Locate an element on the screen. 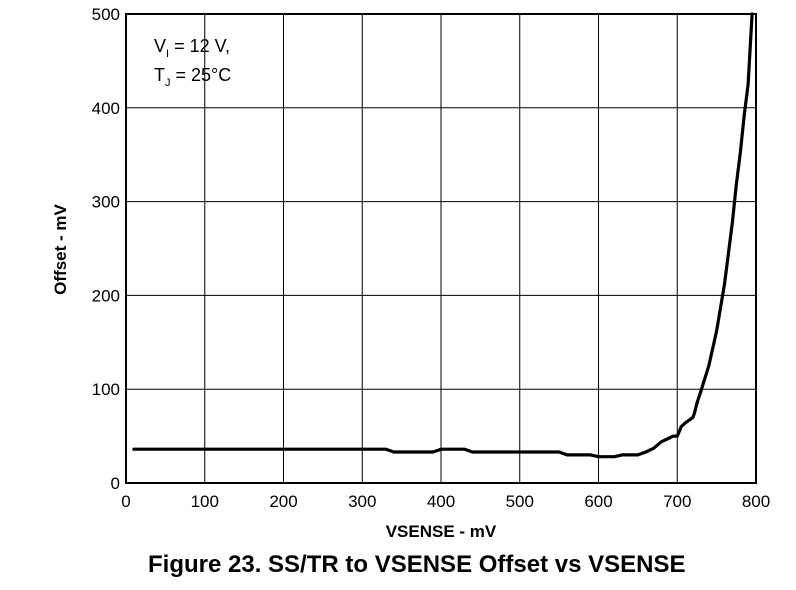 The width and height of the screenshot is (796, 590). y-tick-label: 0 is located at coordinates (115, 483).